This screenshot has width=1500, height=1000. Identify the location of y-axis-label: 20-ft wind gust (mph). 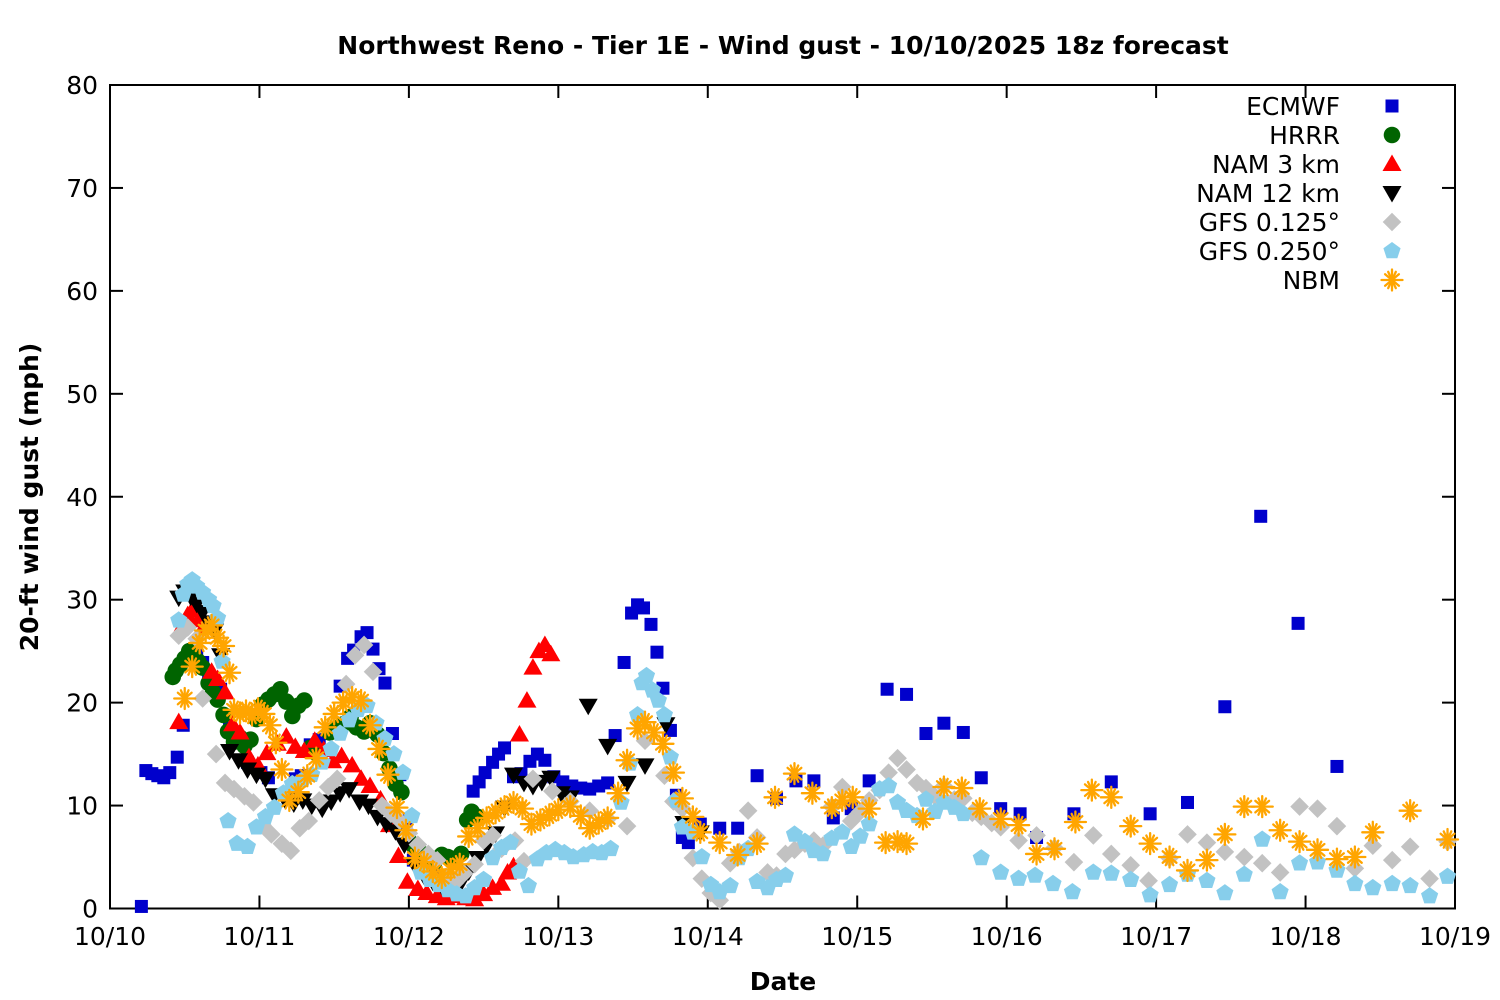
(29, 497).